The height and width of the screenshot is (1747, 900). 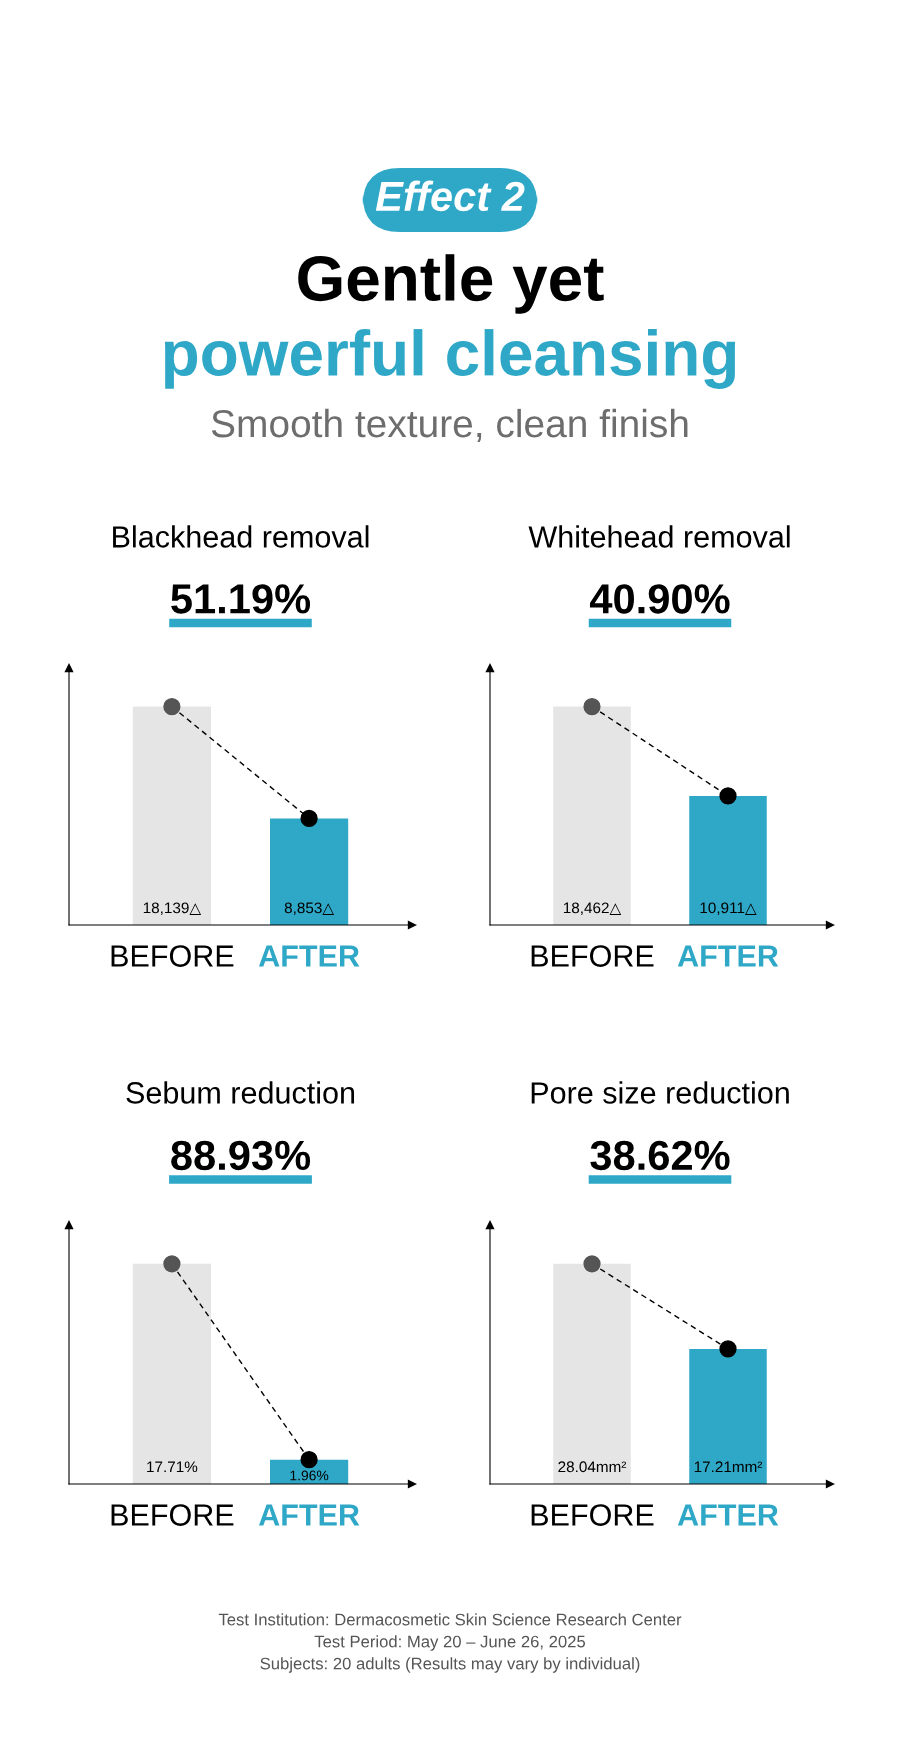 What do you see at coordinates (240, 1092) in the screenshot?
I see `chart-title: Sebum reduction` at bounding box center [240, 1092].